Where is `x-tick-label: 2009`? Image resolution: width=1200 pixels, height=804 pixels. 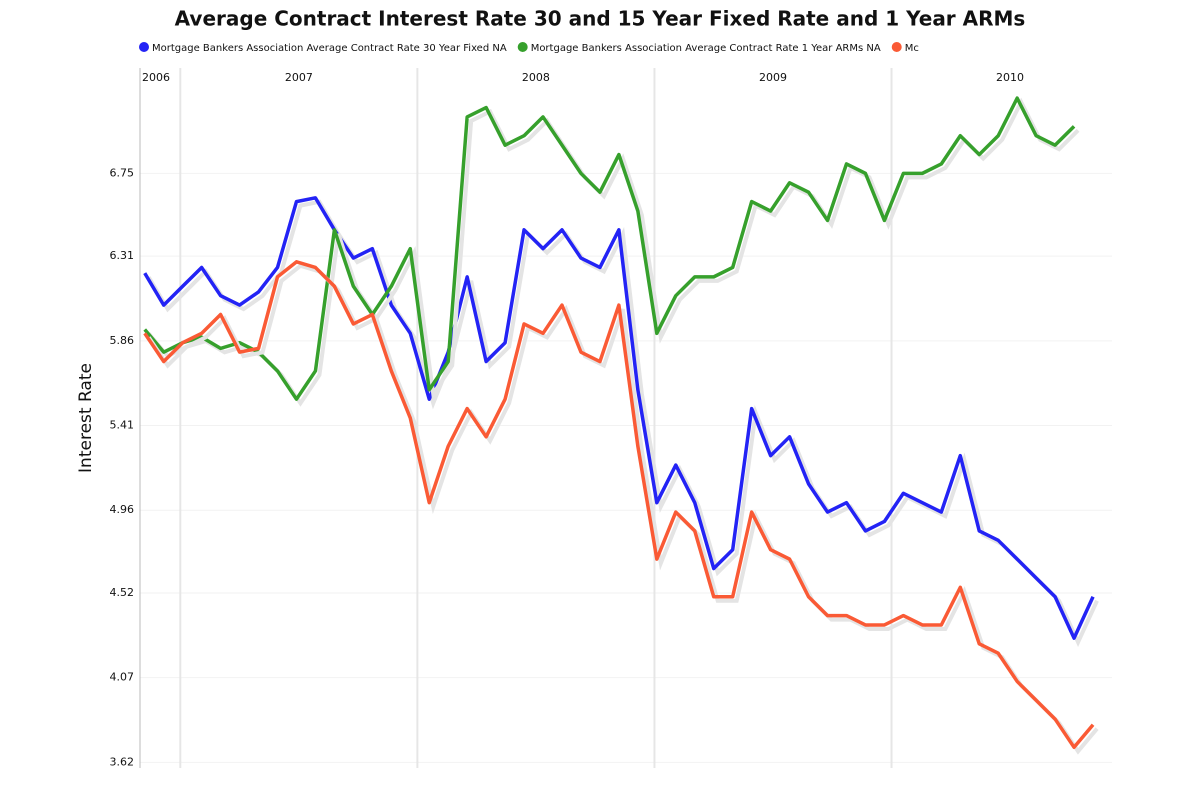
x-tick-label: 2009 is located at coordinates (773, 77).